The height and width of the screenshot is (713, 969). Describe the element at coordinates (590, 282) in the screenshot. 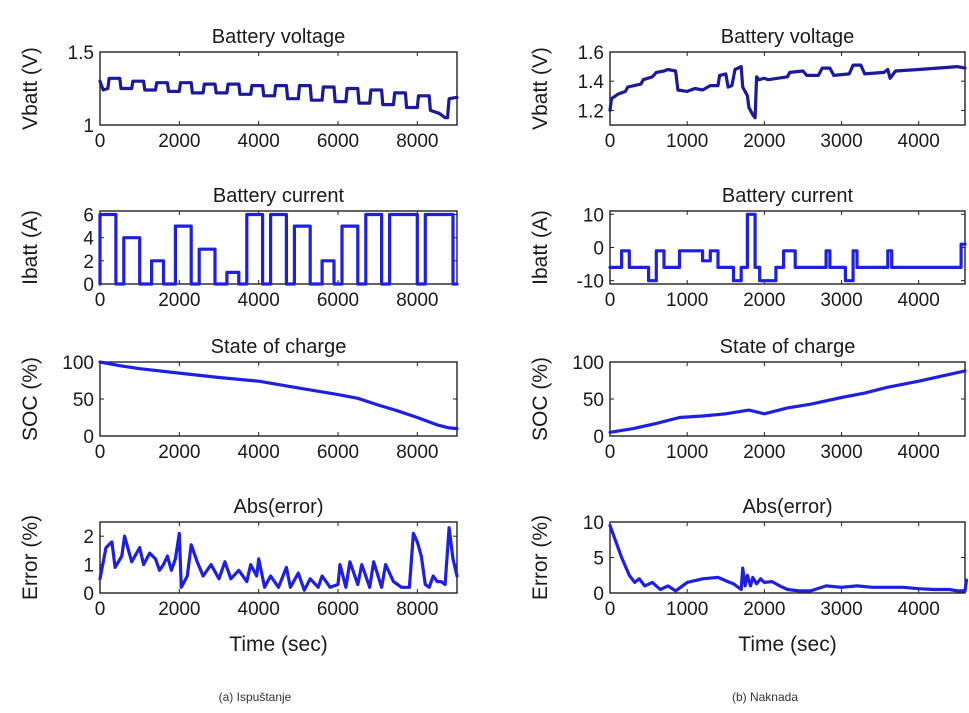

I see `y-tick-label: -10` at that location.